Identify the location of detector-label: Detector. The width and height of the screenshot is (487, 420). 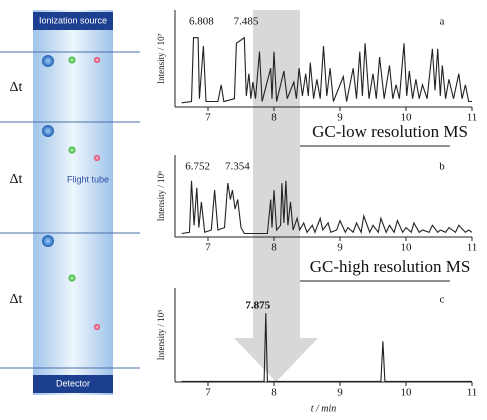
(73, 383).